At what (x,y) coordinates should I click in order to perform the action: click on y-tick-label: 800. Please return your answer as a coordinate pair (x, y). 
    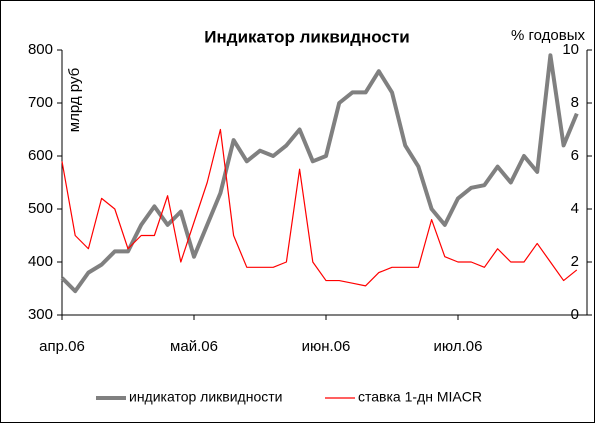
    Looking at the image, I should click on (40, 49).